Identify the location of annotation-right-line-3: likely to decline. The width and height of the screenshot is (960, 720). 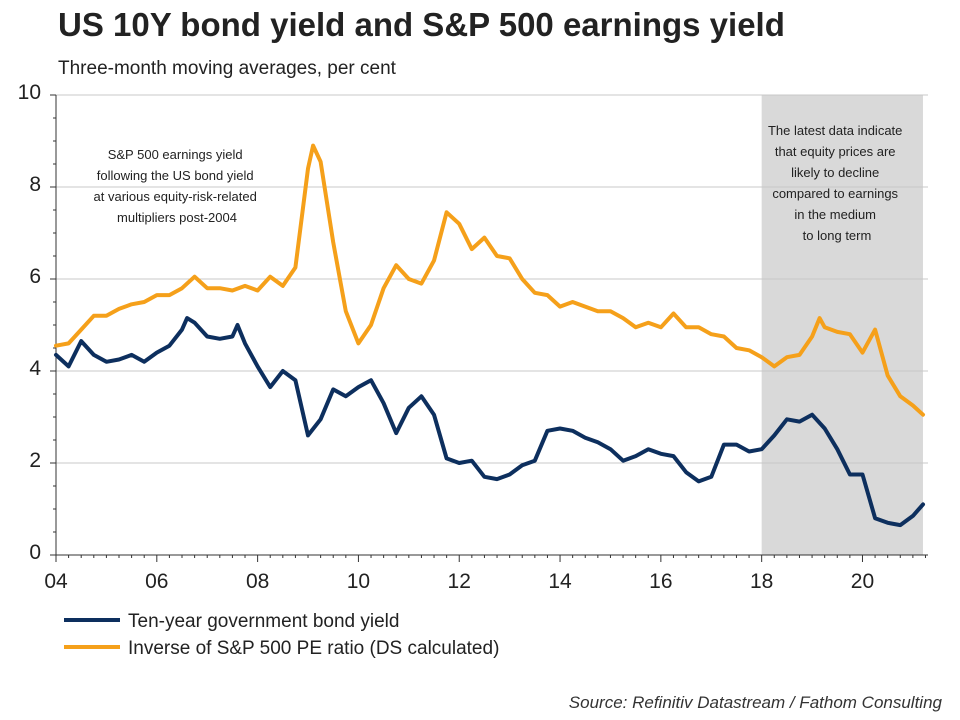
(835, 172).